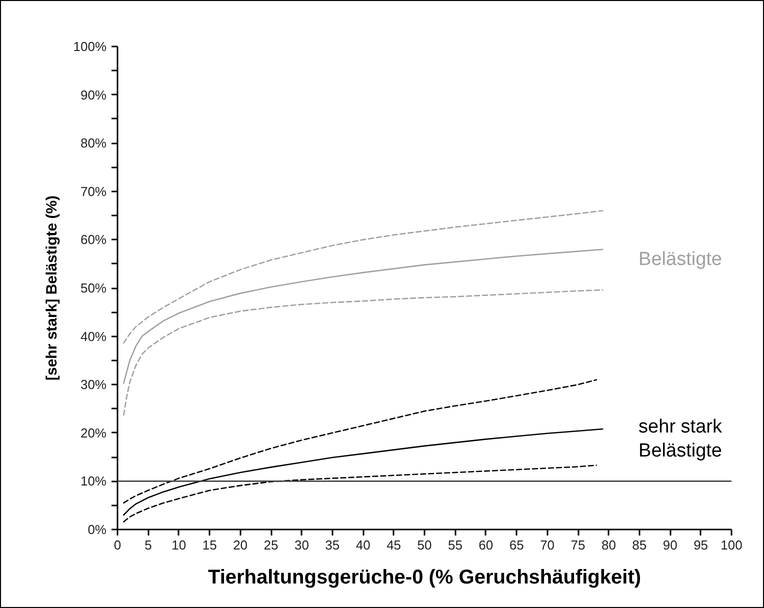  I want to click on x-tick-label: 35, so click(332, 545).